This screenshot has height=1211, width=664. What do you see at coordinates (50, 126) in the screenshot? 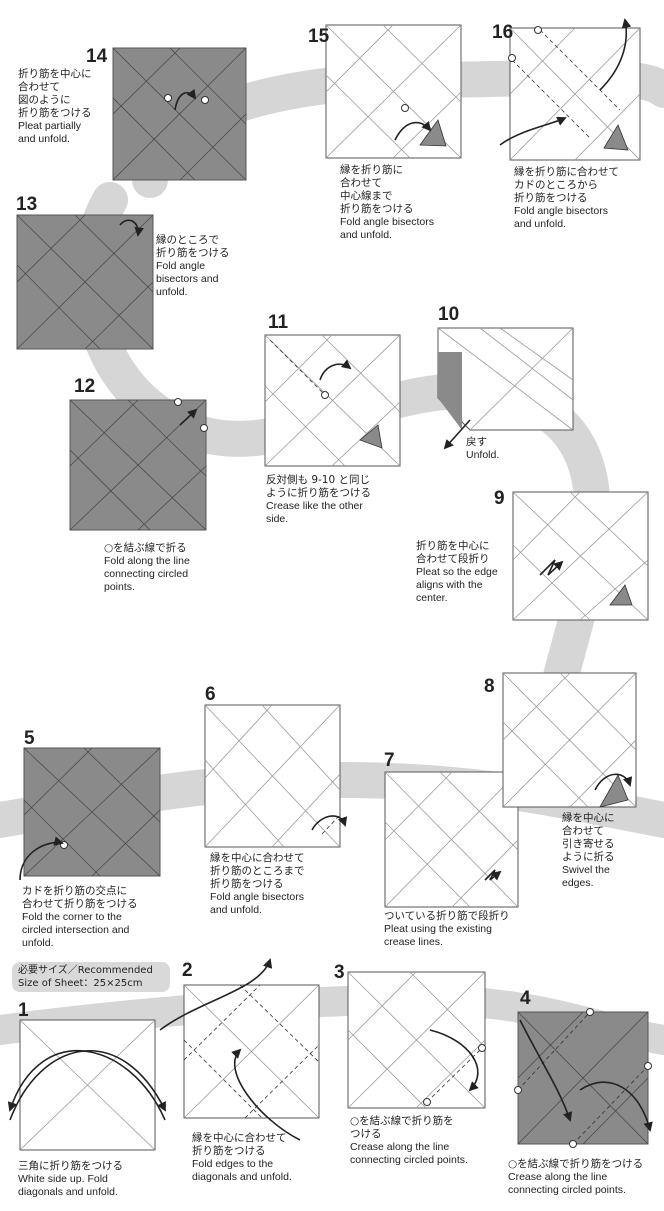
I see `caption-en-line: Pleat partially` at bounding box center [50, 126].